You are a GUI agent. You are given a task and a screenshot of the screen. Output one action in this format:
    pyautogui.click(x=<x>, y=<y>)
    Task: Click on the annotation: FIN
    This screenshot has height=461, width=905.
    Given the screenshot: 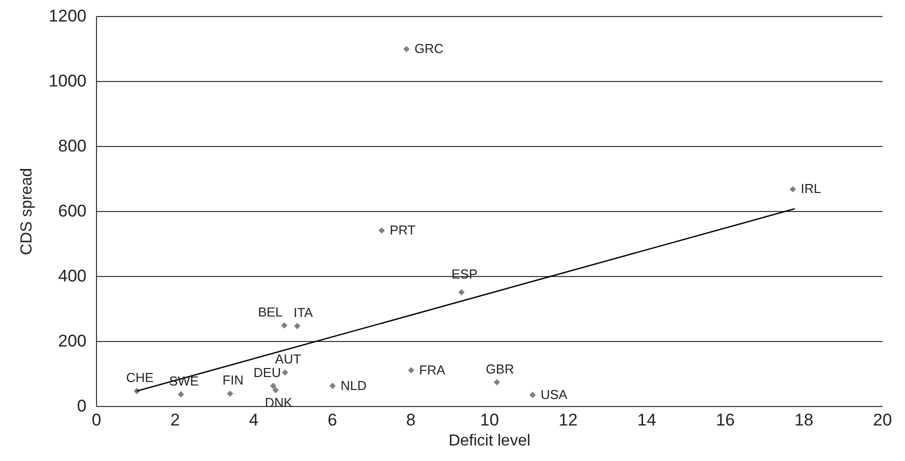 What is the action you would take?
    pyautogui.click(x=233, y=380)
    